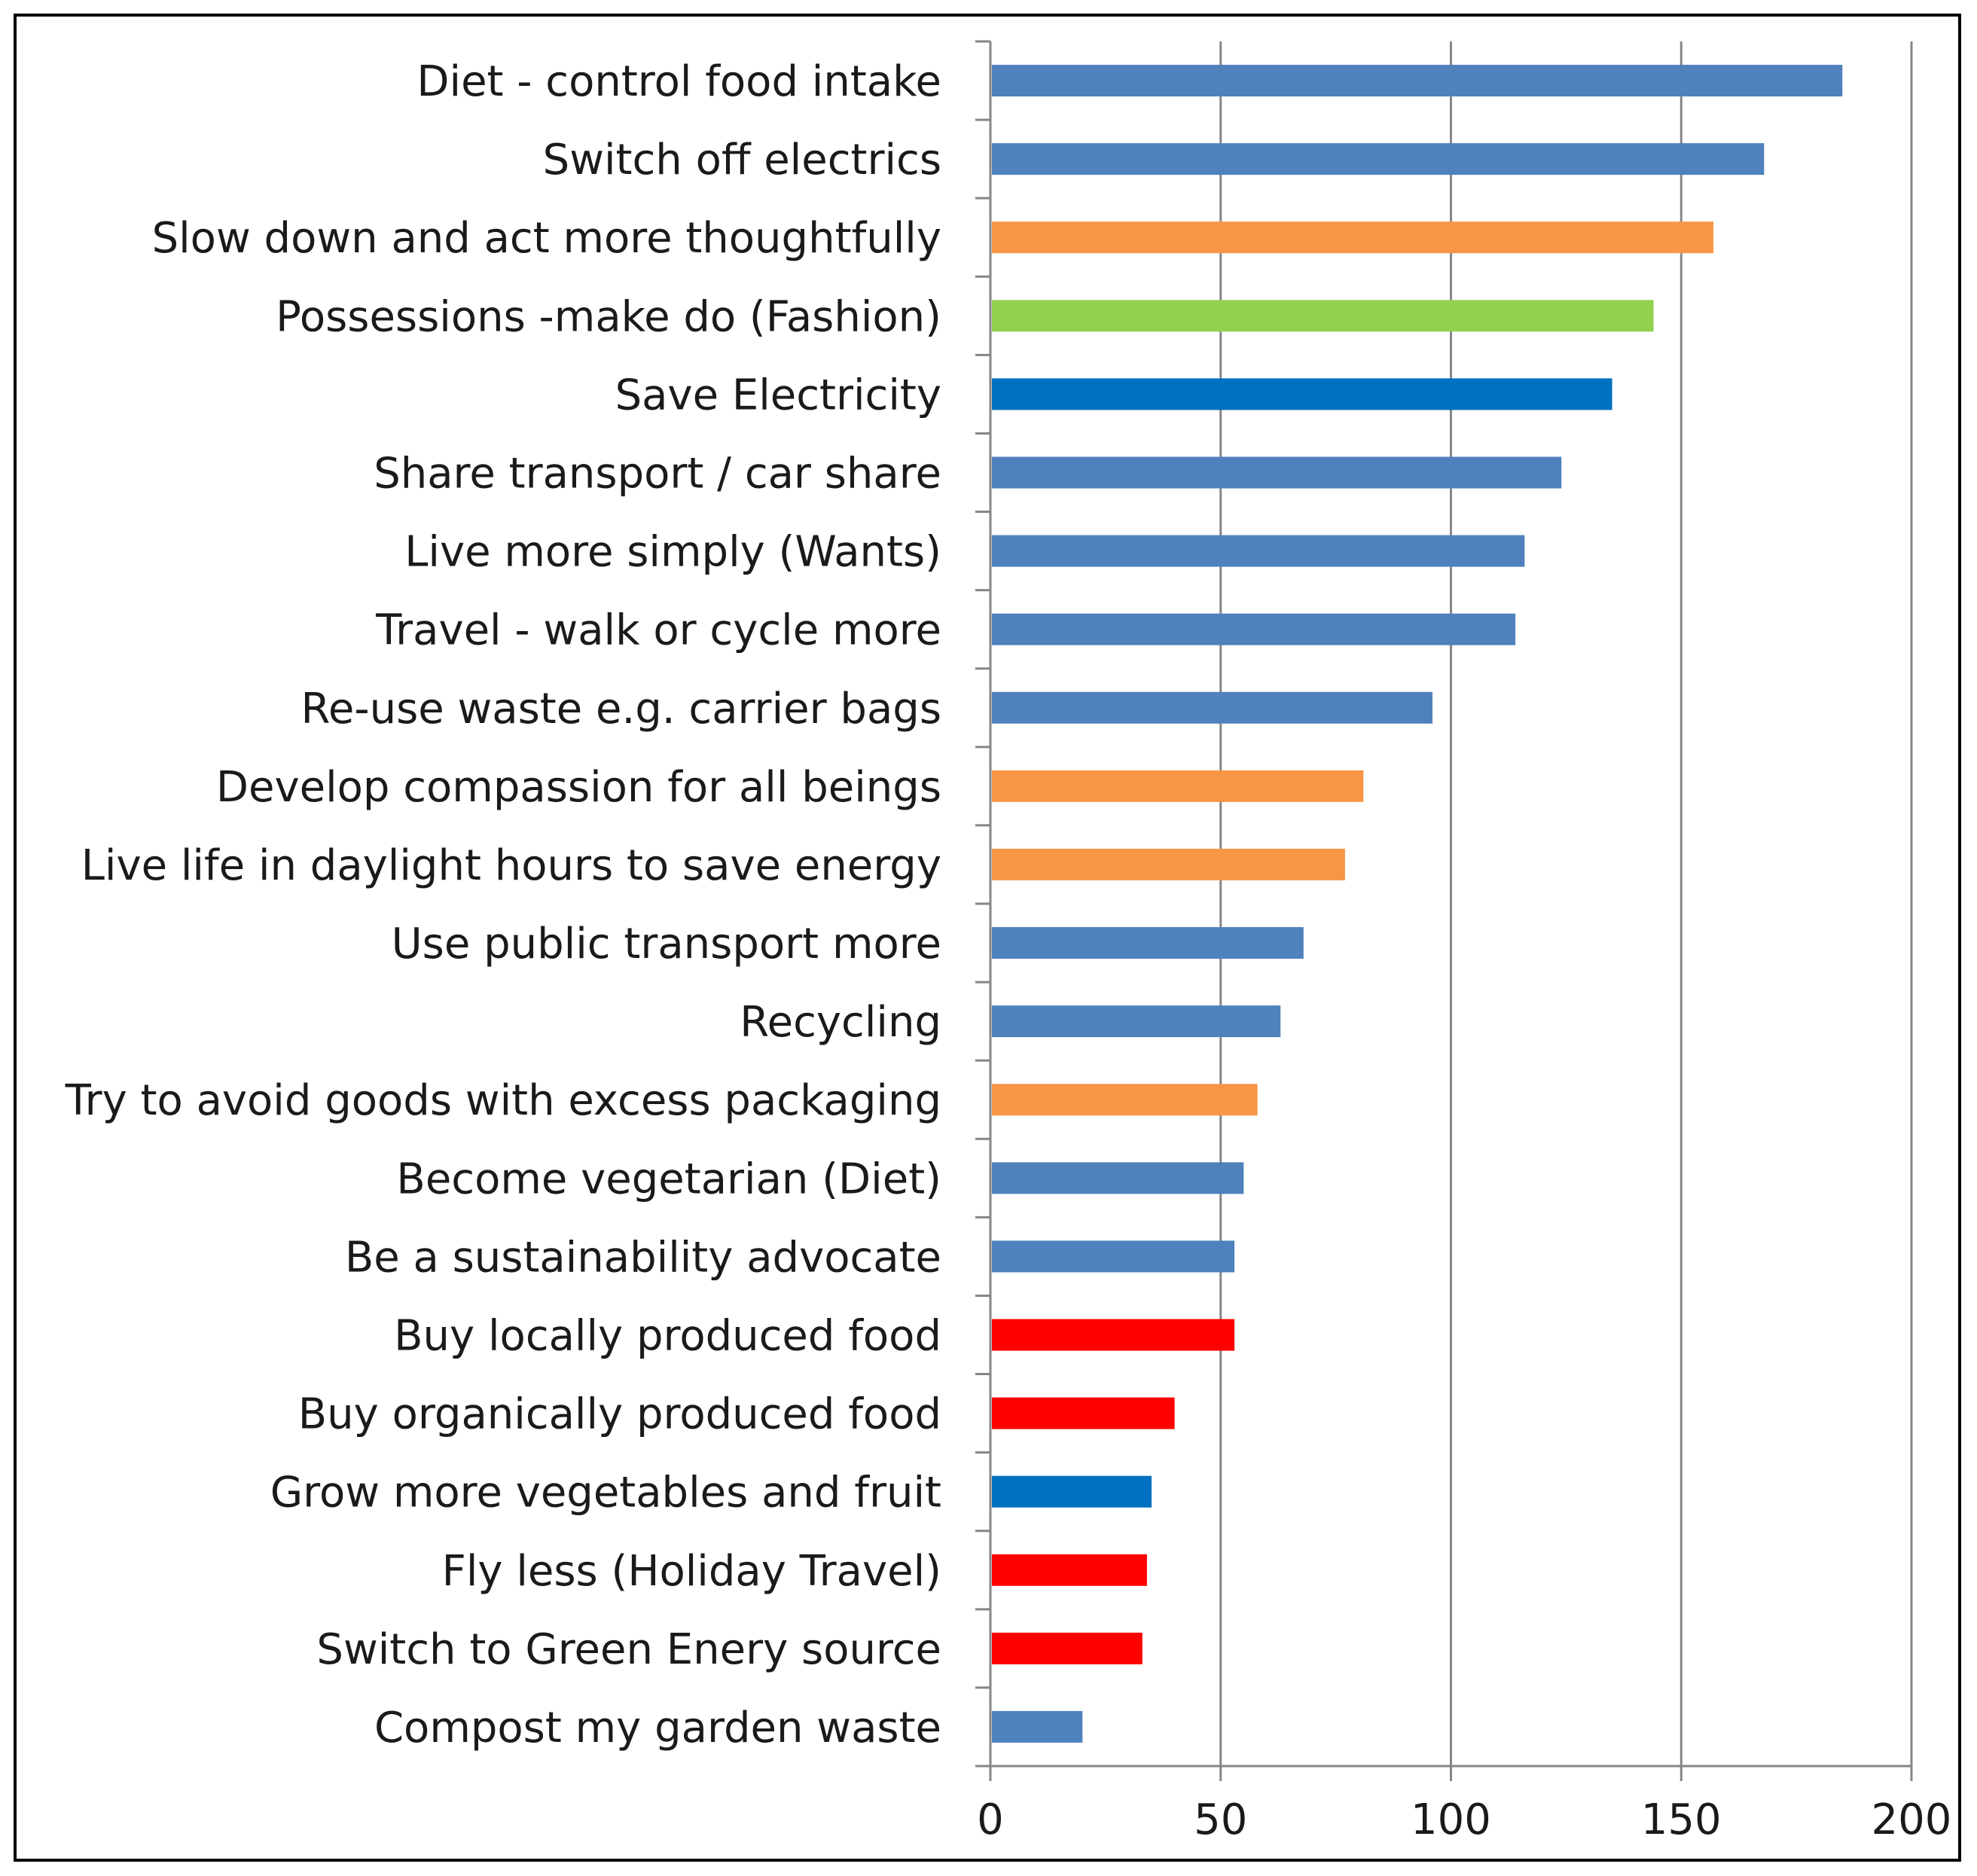 This screenshot has width=1977, height=1876. I want to click on category-label: Use public transport more, so click(666, 945).